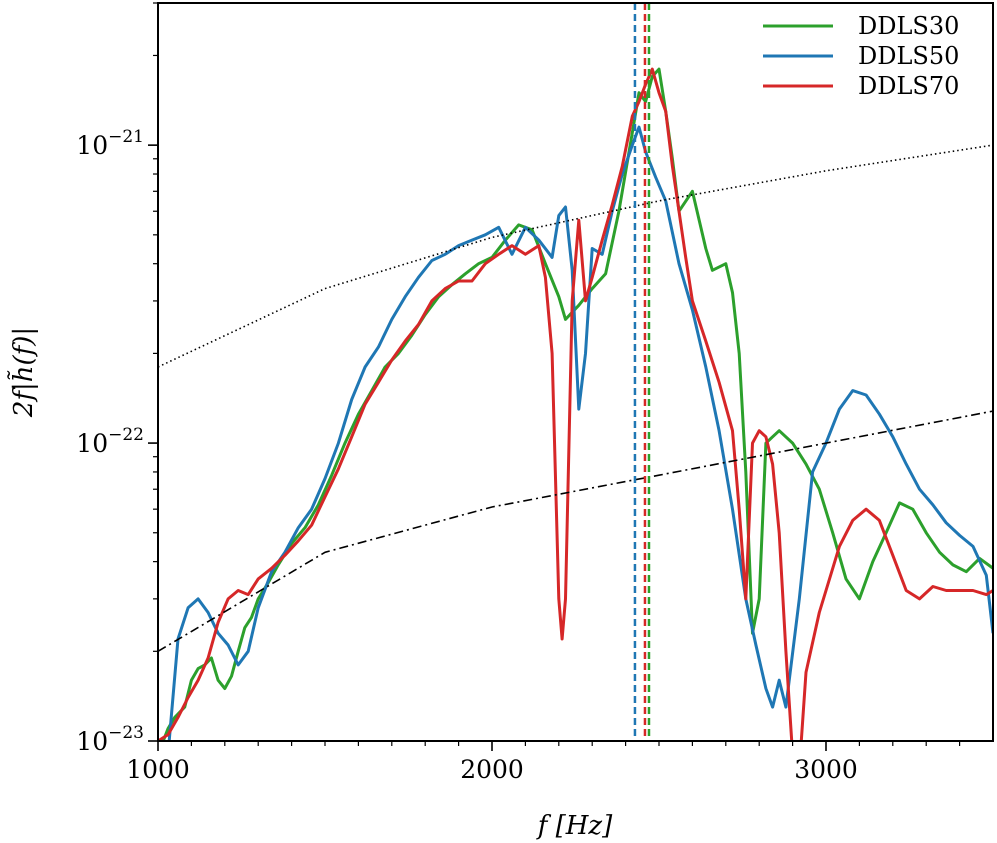  What do you see at coordinates (110, 441) in the screenshot?
I see `y-tick-label: 10−22` at bounding box center [110, 441].